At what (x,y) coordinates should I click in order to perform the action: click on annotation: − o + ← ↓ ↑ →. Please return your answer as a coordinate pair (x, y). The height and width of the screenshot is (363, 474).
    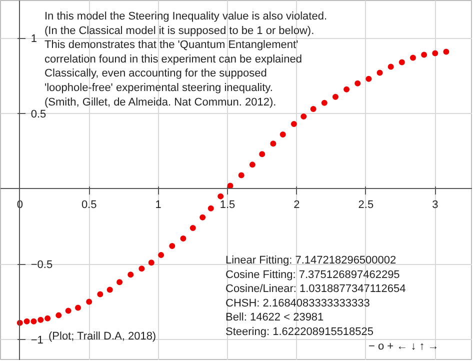
    Looking at the image, I should click on (403, 346).